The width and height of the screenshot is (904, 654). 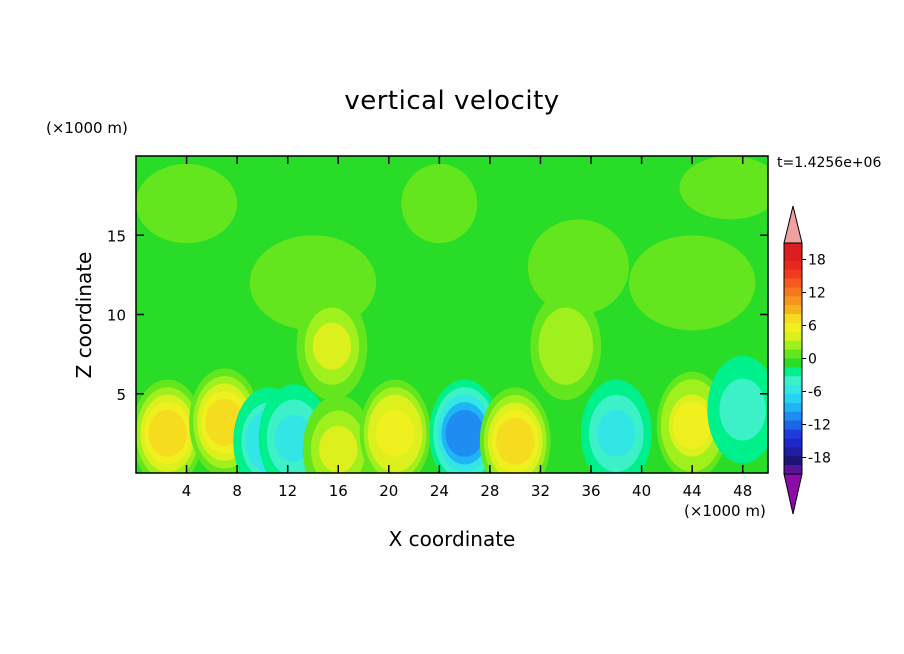 What do you see at coordinates (815, 393) in the screenshot?
I see `colorbar-tick-label: -6` at bounding box center [815, 393].